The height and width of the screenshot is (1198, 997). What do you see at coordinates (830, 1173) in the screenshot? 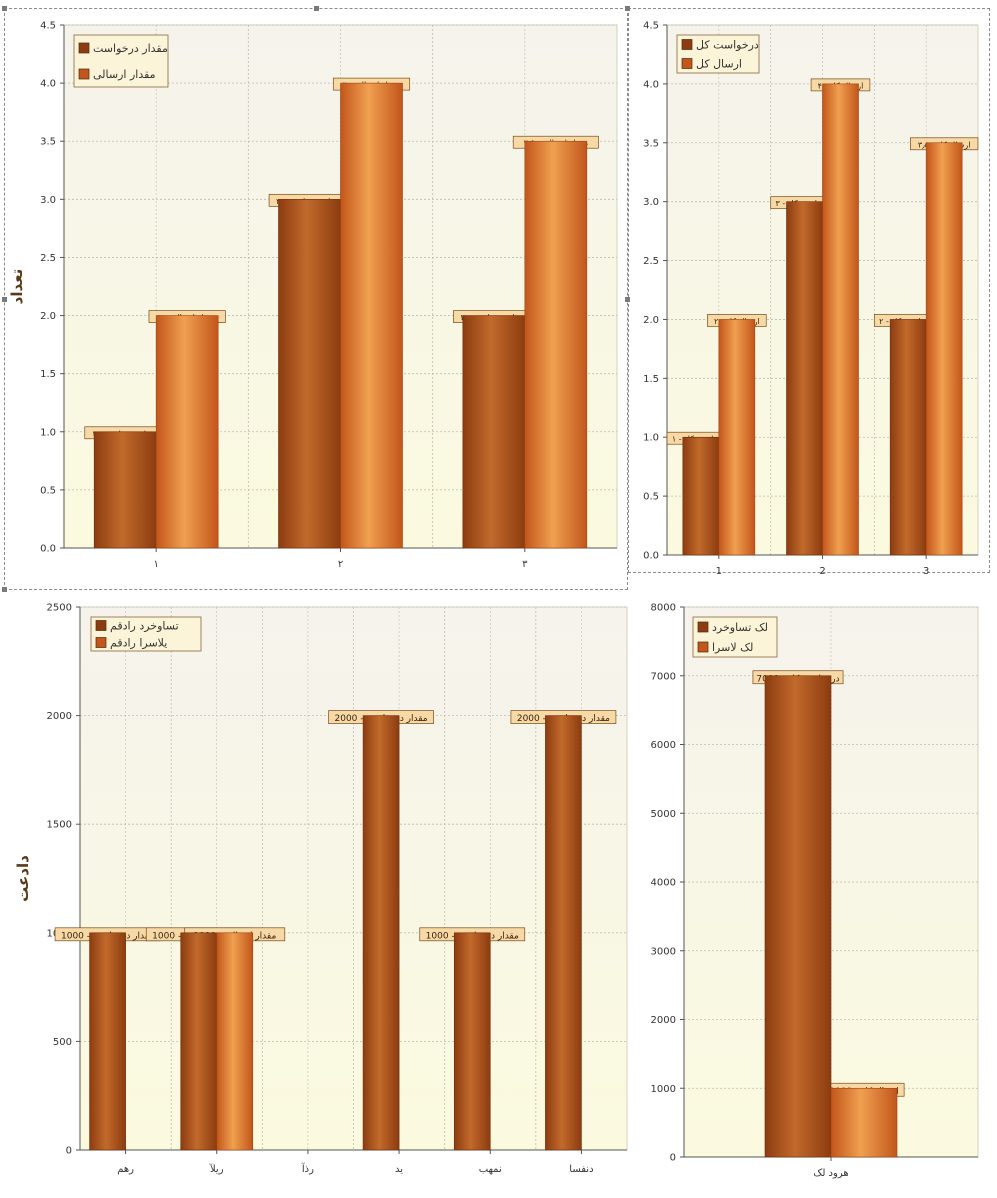
I see `x-tick-label: هرود لک` at bounding box center [830, 1173].